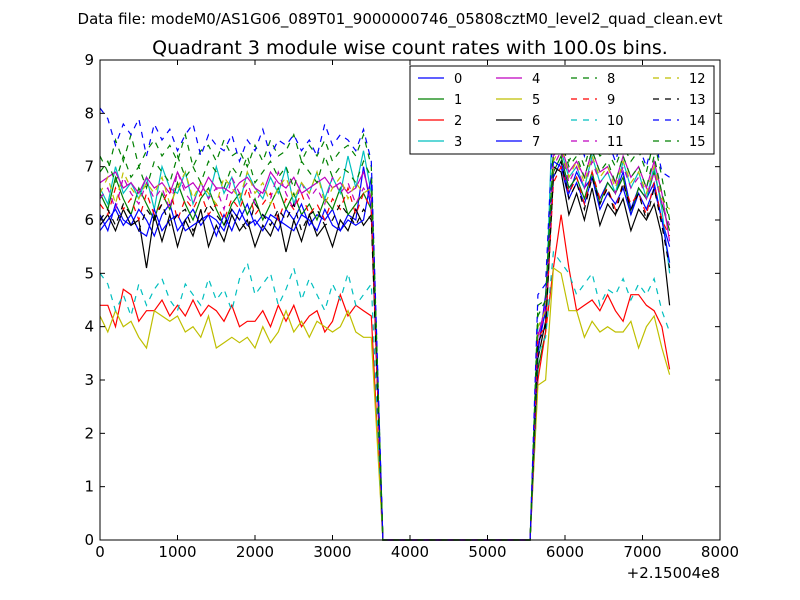  I want to click on x-tick-label: 2000, so click(255, 552).